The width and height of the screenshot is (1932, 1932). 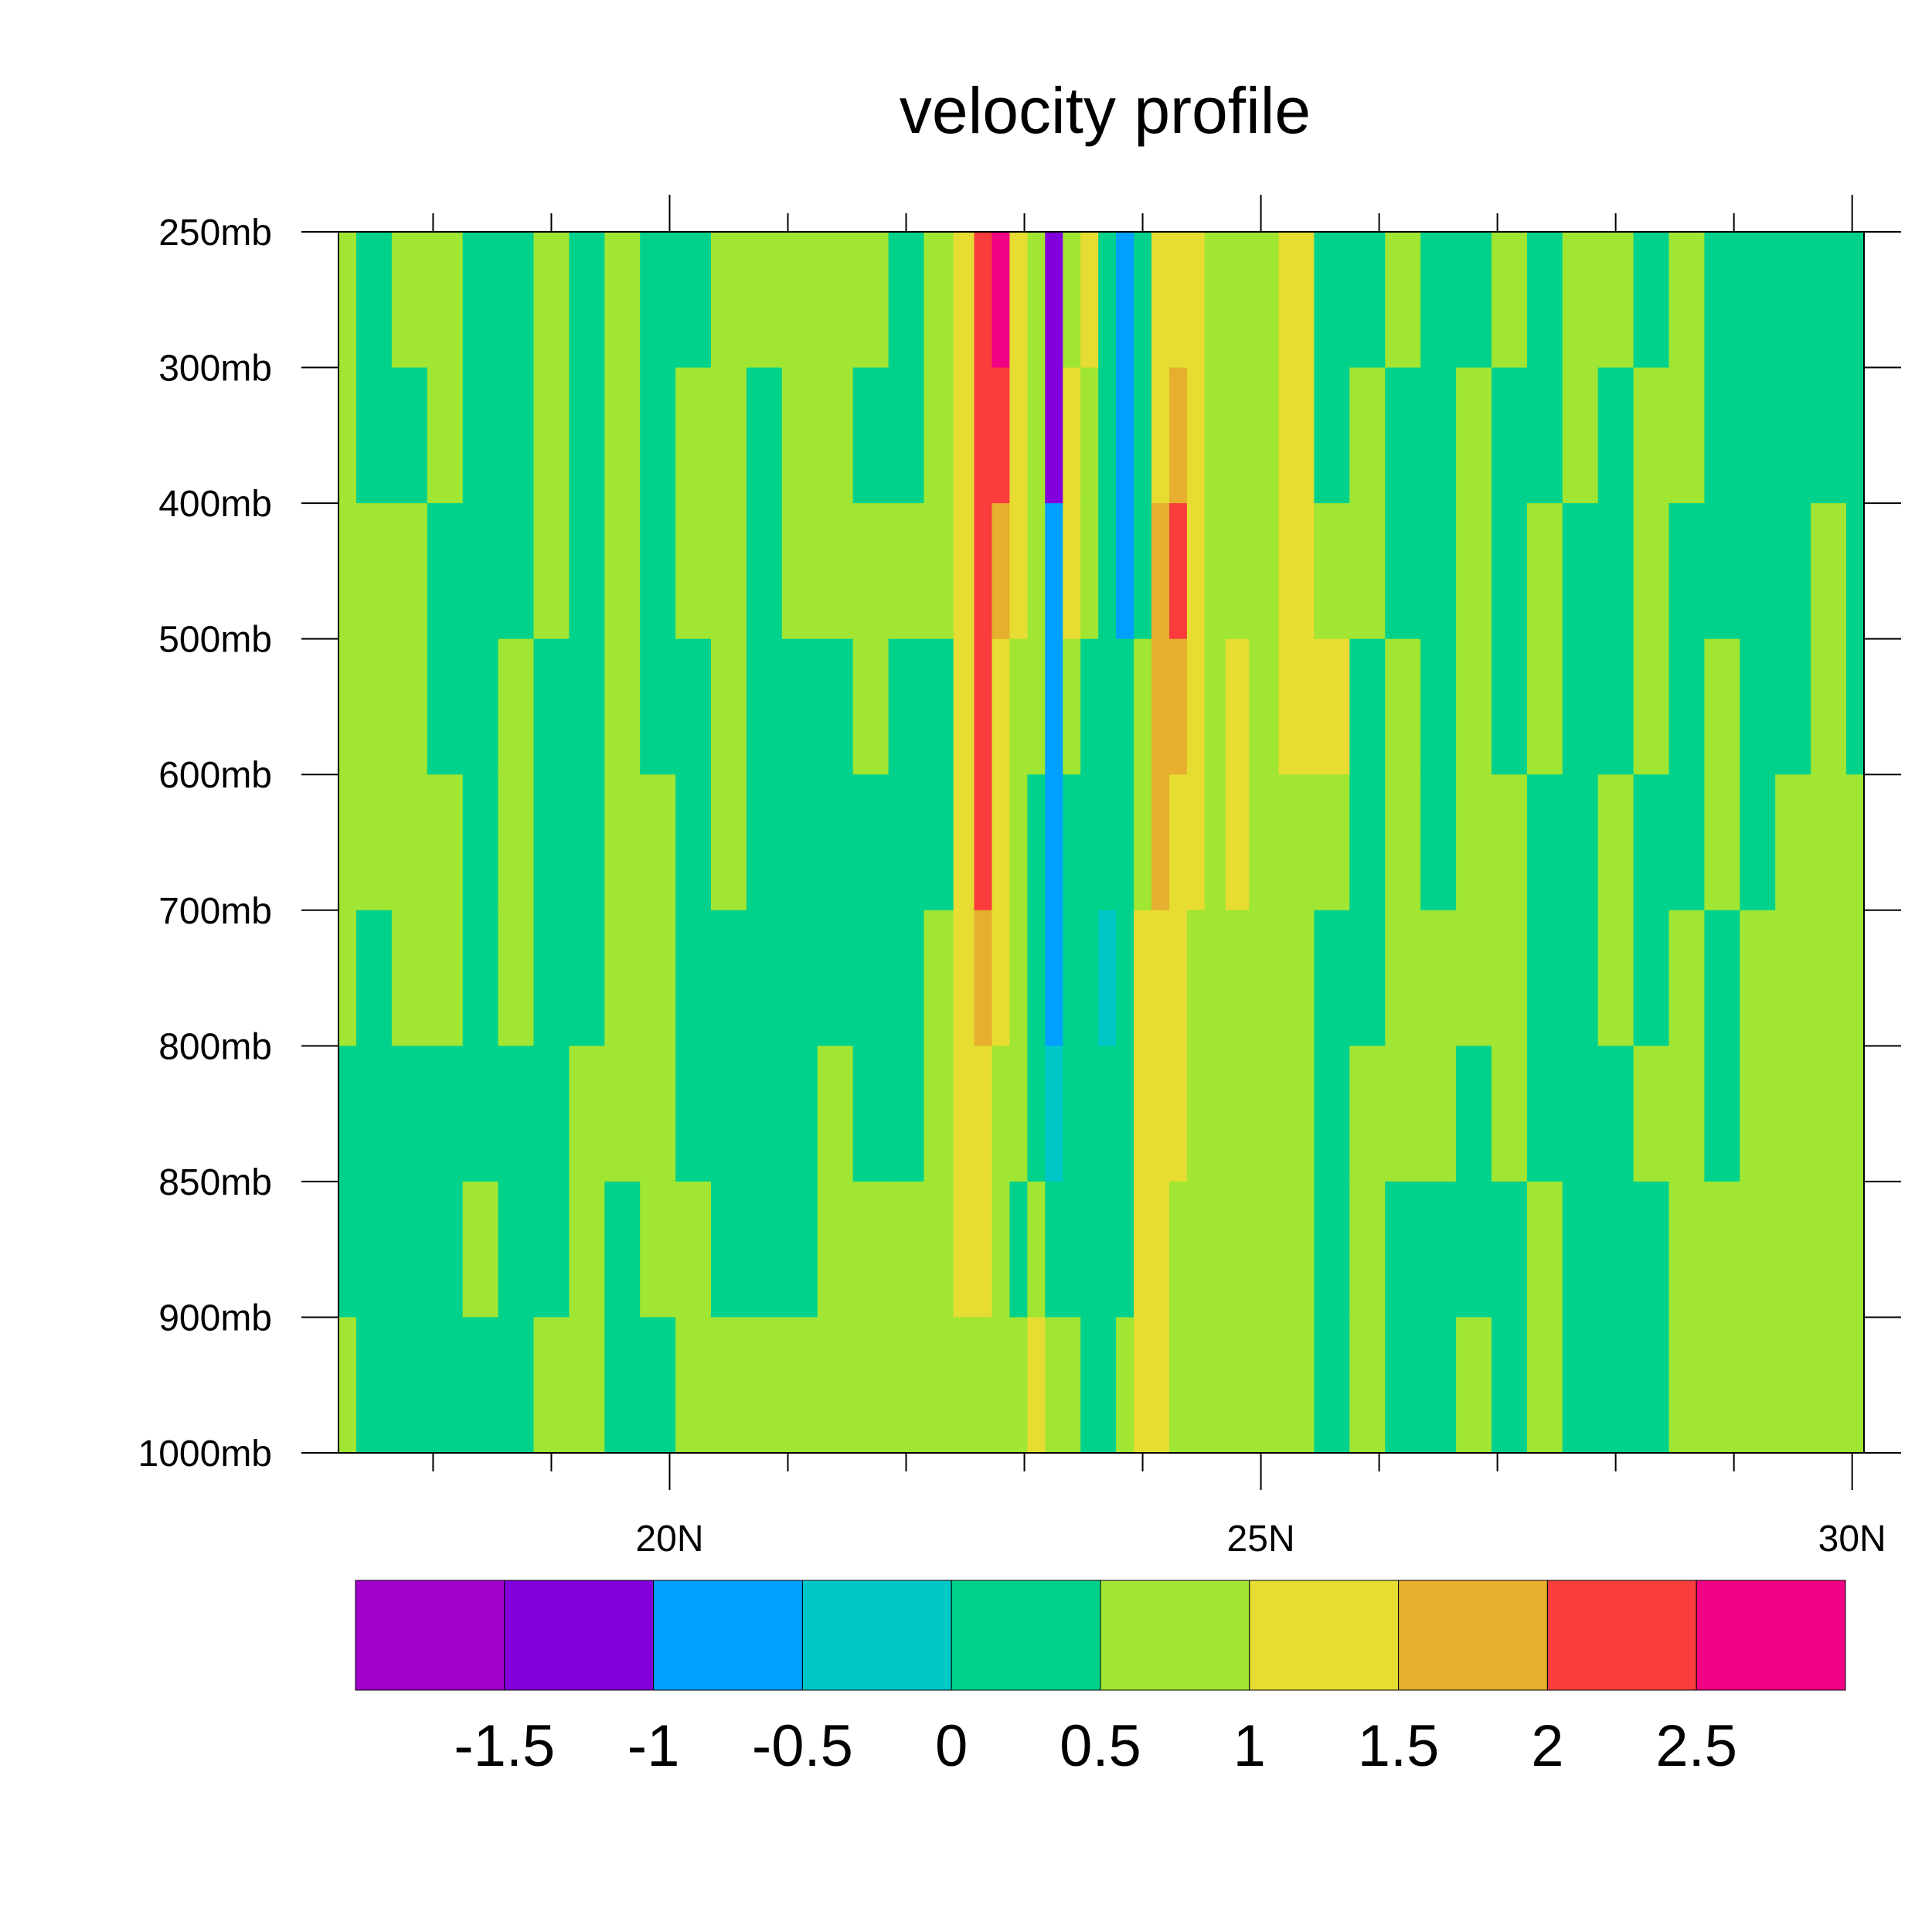 I want to click on colorbar-label: -1, so click(x=654, y=1746).